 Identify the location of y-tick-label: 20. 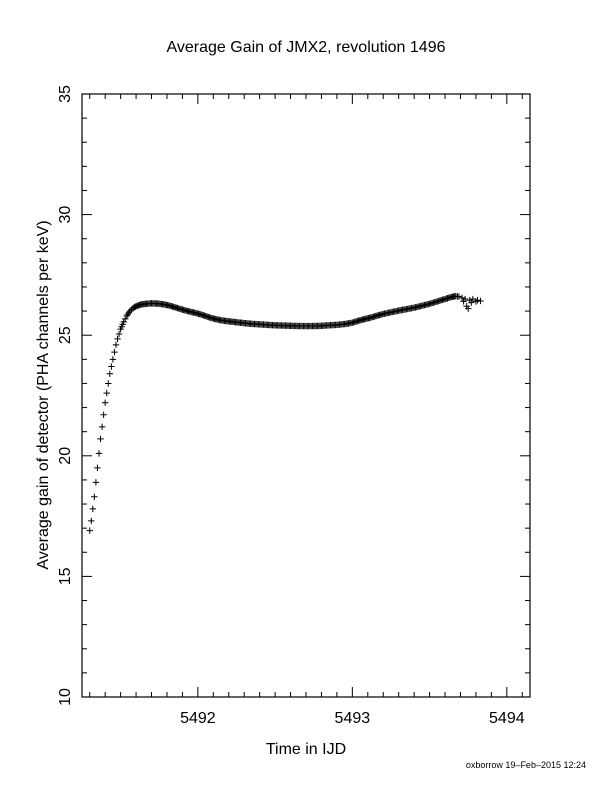
(65, 456).